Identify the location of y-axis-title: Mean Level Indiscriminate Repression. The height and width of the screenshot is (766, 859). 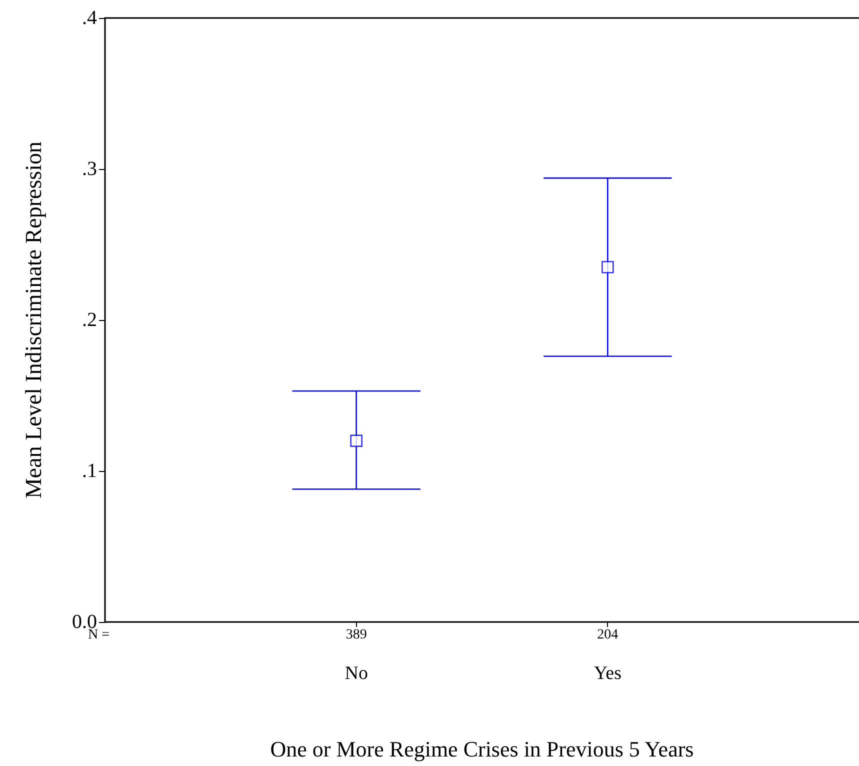
(33, 319).